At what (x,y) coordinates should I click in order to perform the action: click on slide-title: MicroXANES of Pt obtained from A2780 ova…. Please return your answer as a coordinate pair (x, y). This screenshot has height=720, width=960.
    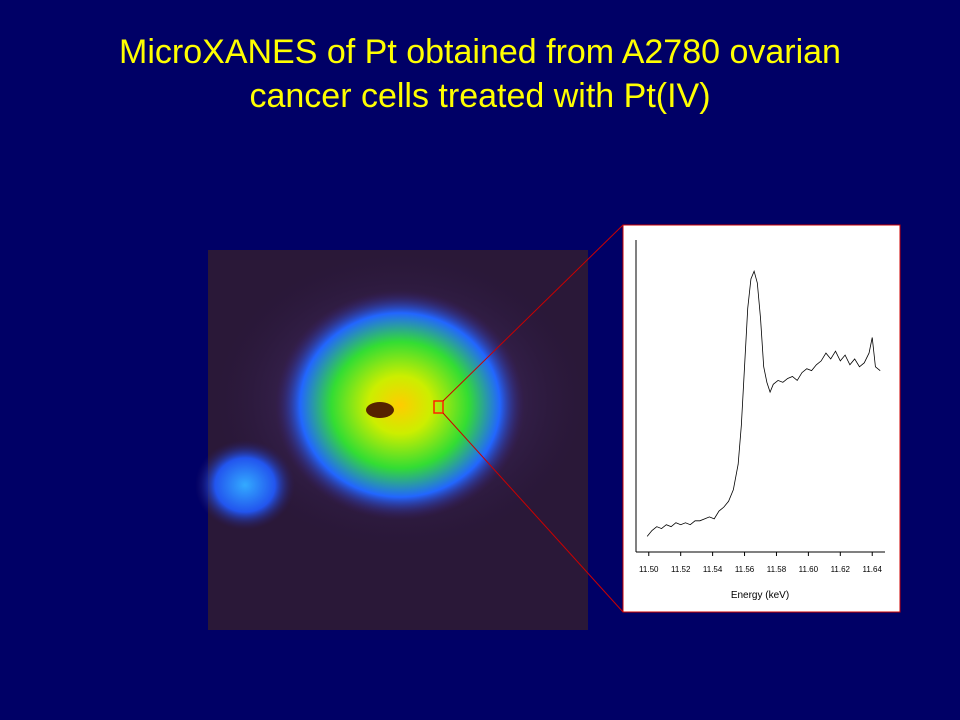
    Looking at the image, I should click on (480, 74).